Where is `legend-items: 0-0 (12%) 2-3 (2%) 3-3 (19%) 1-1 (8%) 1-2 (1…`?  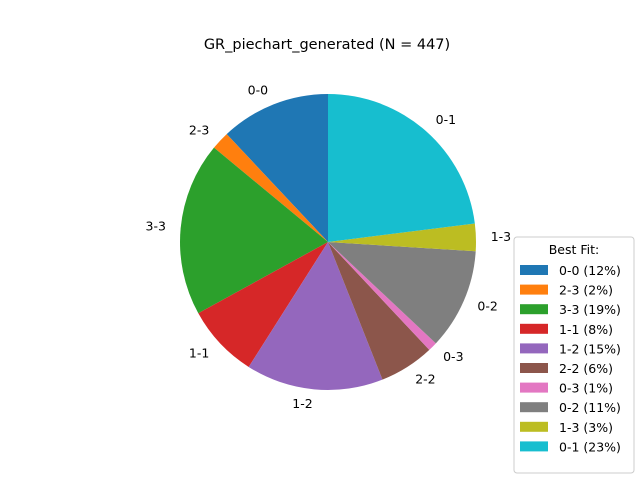
legend-items: 0-0 (12%) 2-3 (2%) 3-3 (19%) 1-1 (8%) 1-2 (1… is located at coordinates (570, 358).